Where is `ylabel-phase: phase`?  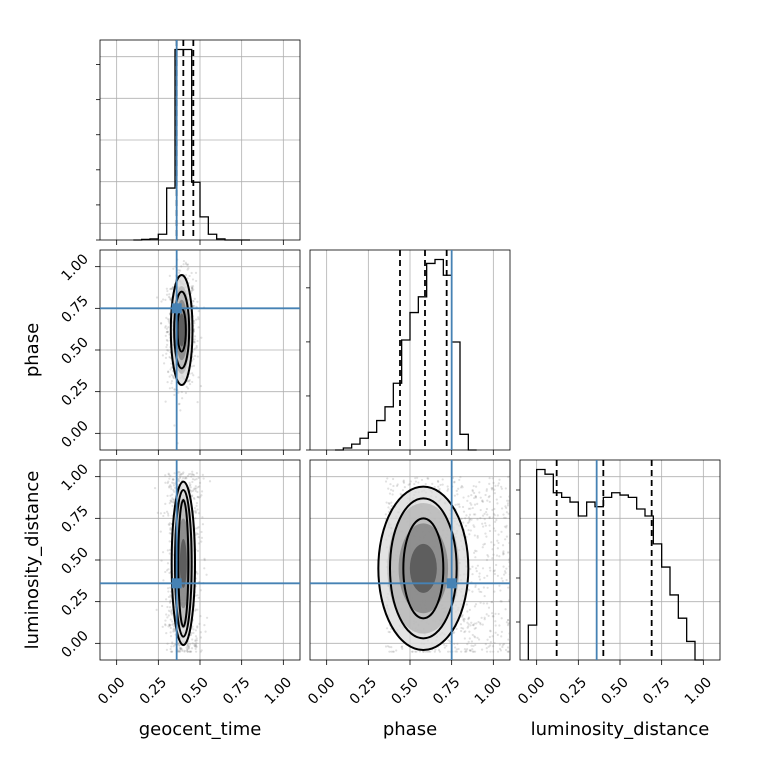 ylabel-phase: phase is located at coordinates (32, 350).